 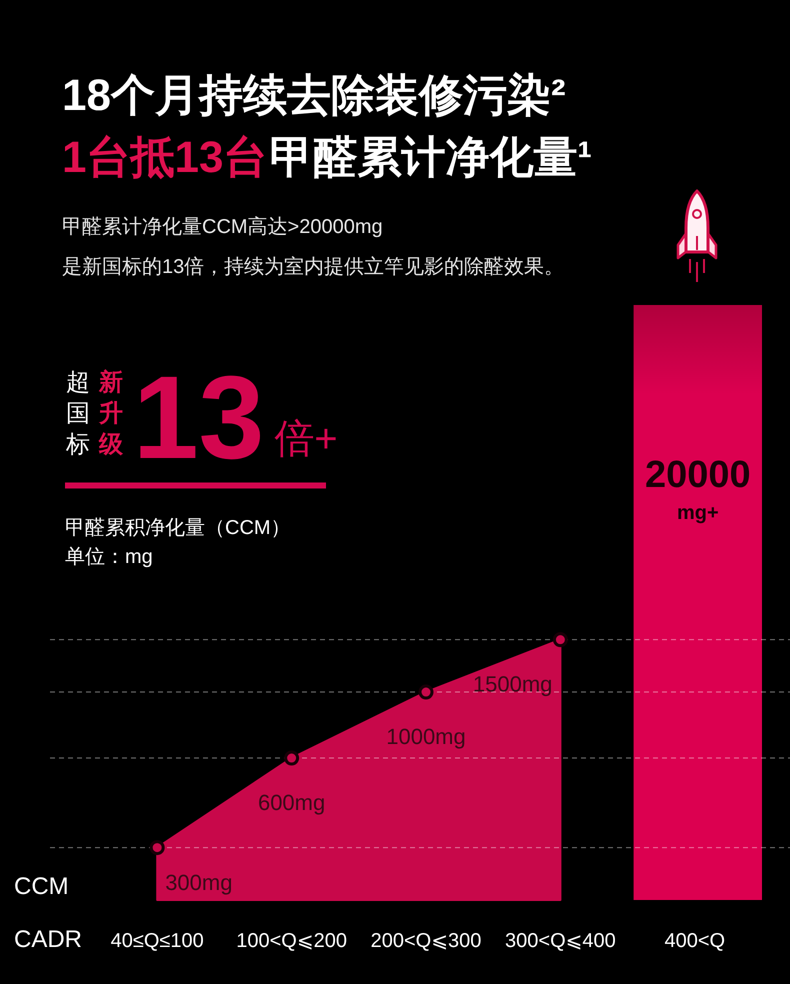 I want to click on text: 甲醛累计净化量¹, so click(x=430, y=157).